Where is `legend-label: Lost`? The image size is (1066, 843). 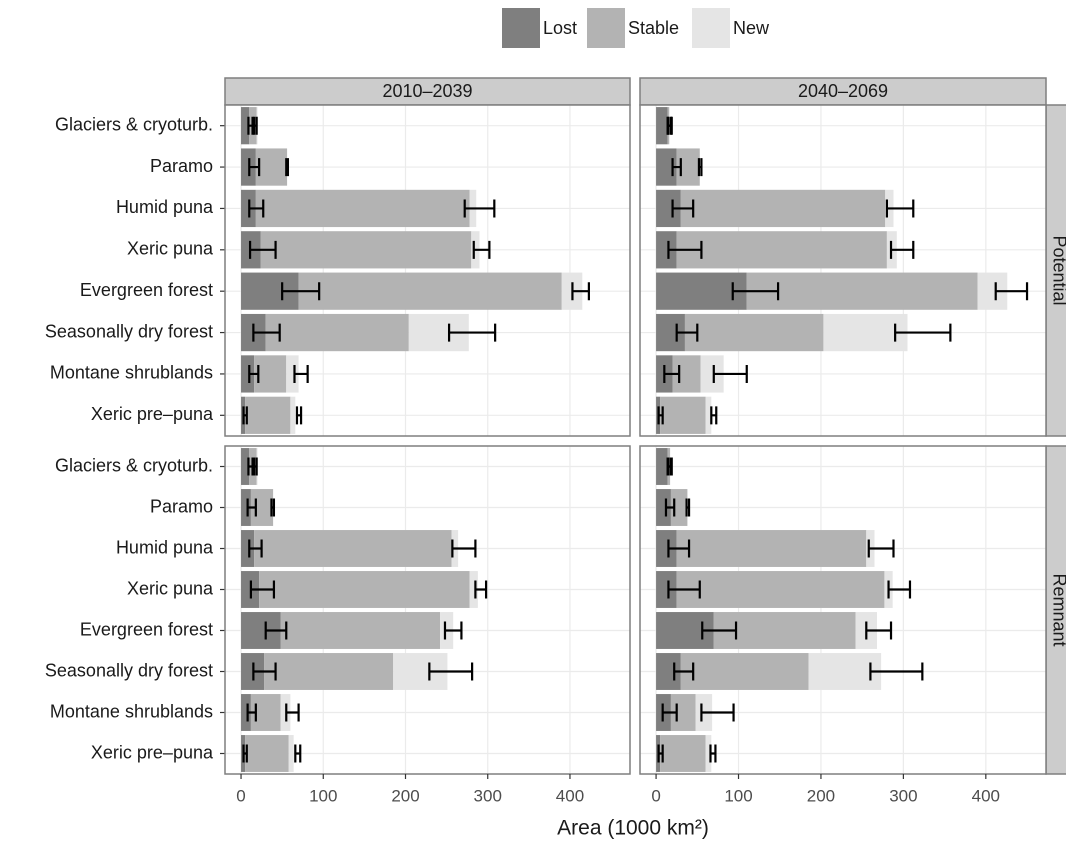
legend-label: Lost is located at coordinates (560, 28).